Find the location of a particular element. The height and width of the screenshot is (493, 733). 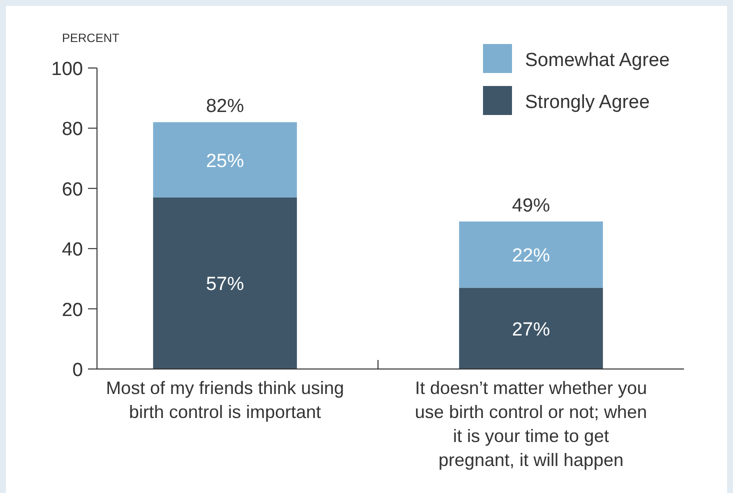

x-tick-label: Most of my friends think using birth control is important is located at coordinates (225, 400).